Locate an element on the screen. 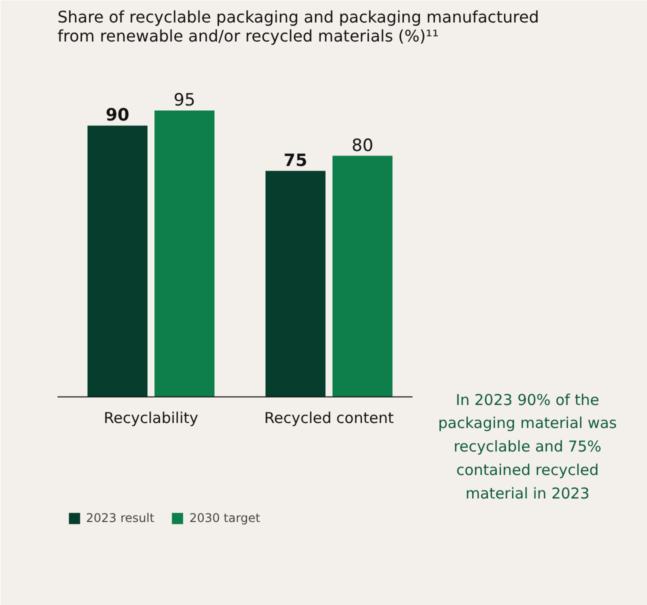 The height and width of the screenshot is (605, 647). data-label: 95 is located at coordinates (185, 100).